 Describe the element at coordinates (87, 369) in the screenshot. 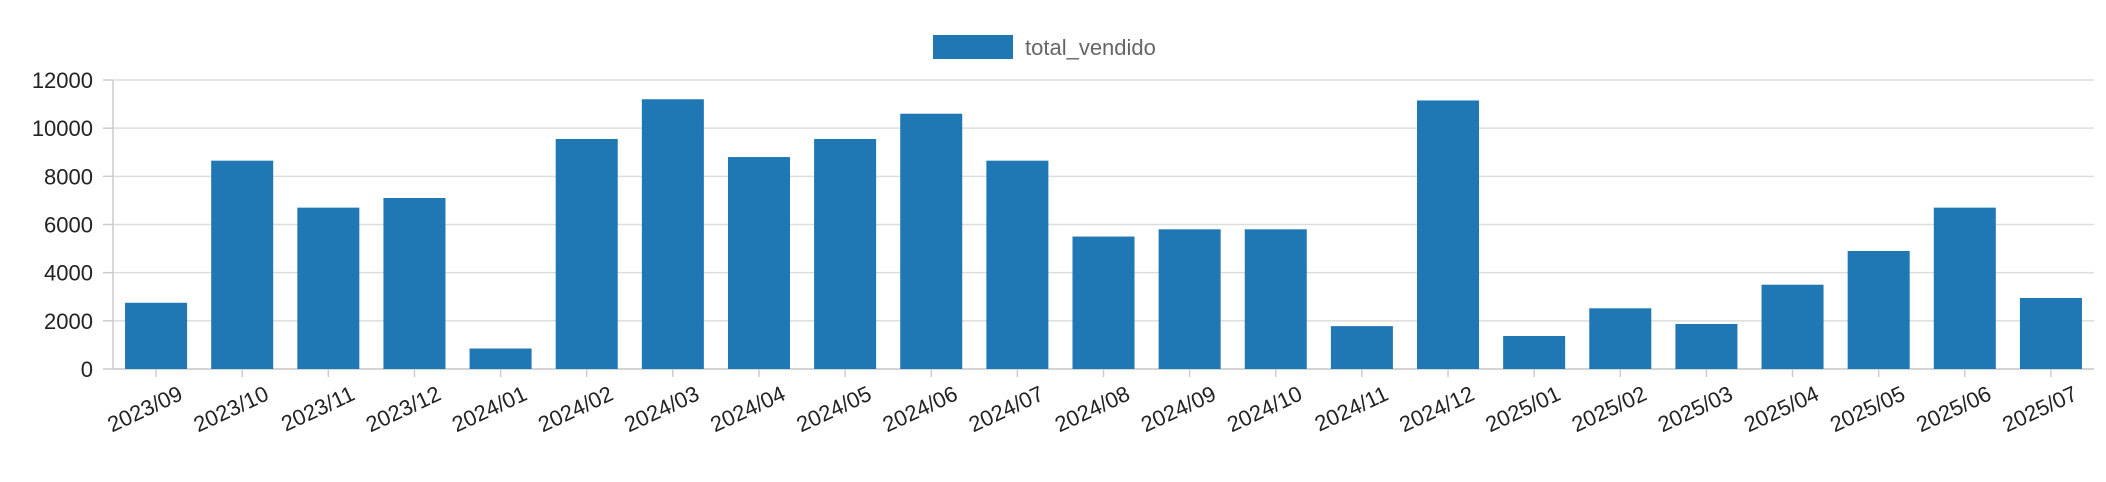

I see `y-tick-label-0: 0` at that location.